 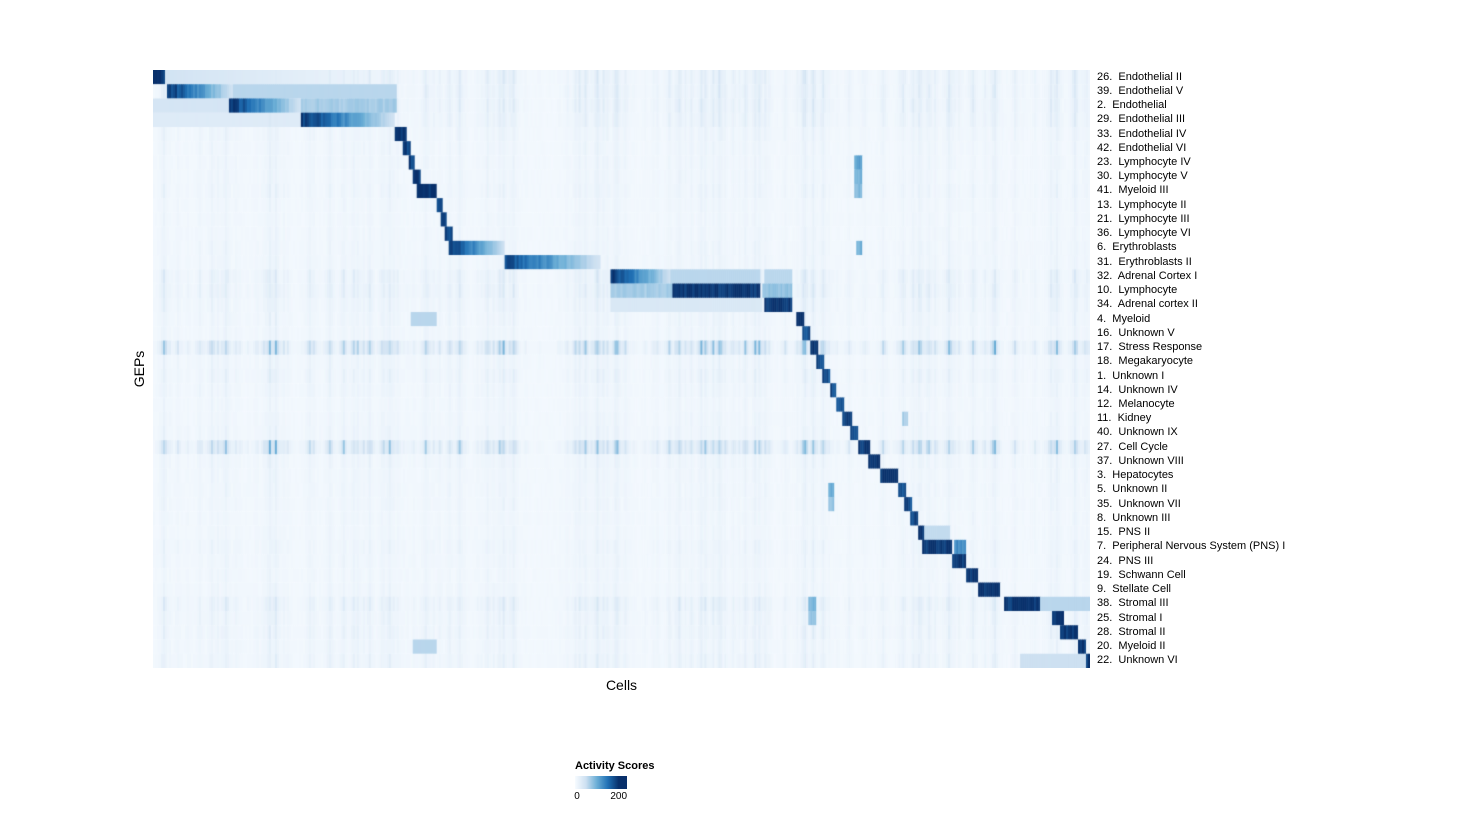 I want to click on gep-row-label: 5. Unknown II, so click(x=1132, y=489).